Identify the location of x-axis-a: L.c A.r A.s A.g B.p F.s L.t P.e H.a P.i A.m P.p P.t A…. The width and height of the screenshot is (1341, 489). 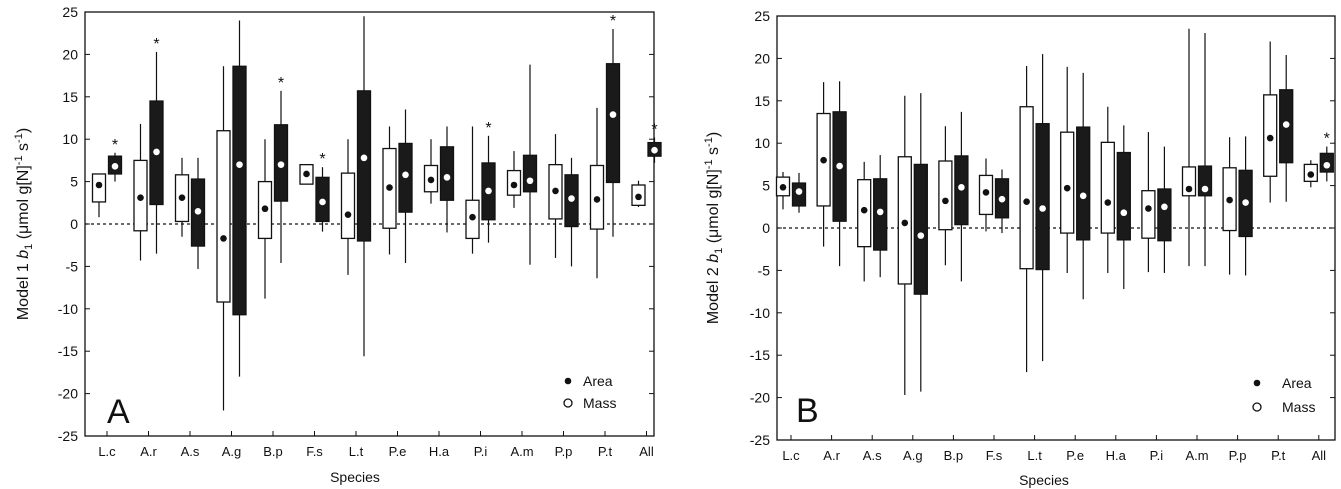
(376, 445).